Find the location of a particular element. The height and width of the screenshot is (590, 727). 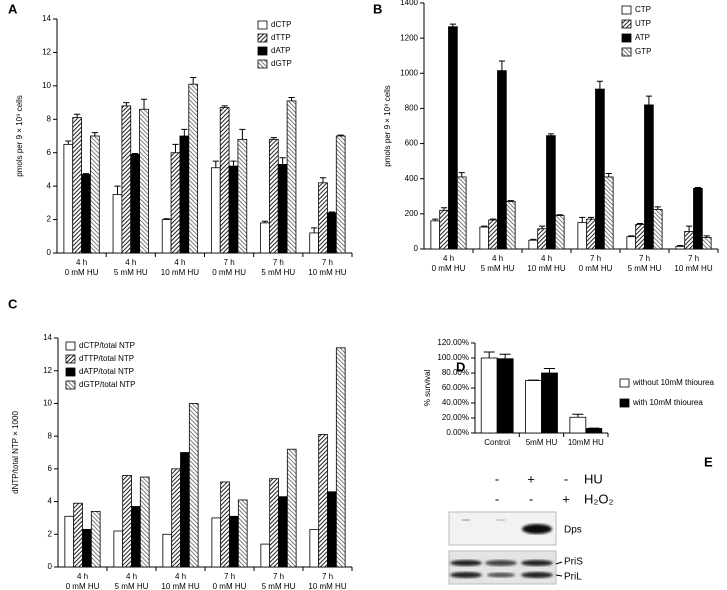

legend-label: dTTP/total NTP is located at coordinates (106, 358).